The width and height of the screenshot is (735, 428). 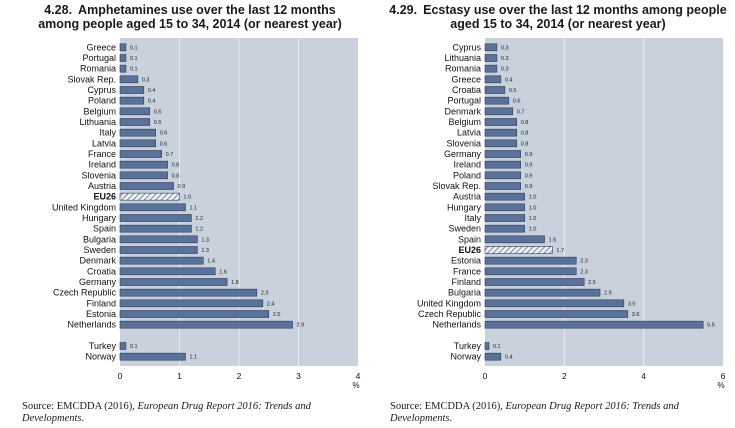 I want to click on category-label: Spain, so click(x=469, y=239).